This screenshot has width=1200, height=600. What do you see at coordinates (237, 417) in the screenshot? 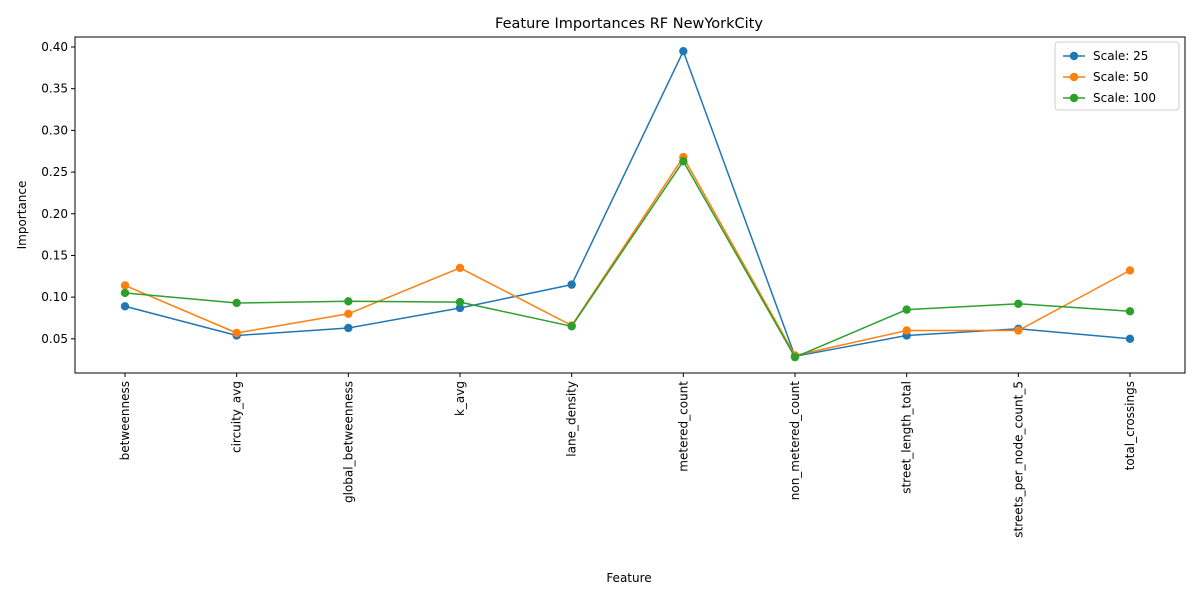
I see `x-tick-label: circuity_avg` at bounding box center [237, 417].